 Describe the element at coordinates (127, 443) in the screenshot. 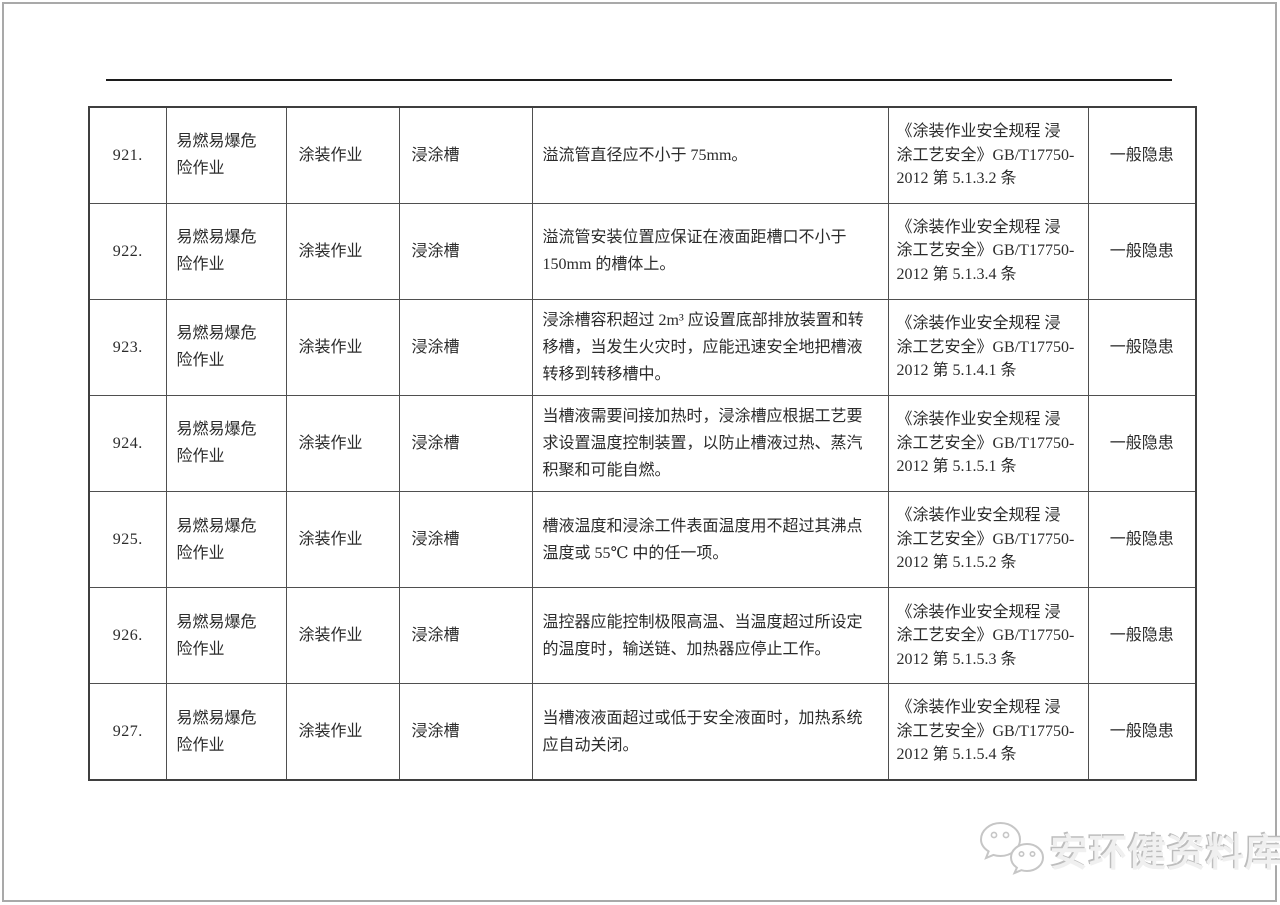

I see `row-number-cell: 924.` at that location.